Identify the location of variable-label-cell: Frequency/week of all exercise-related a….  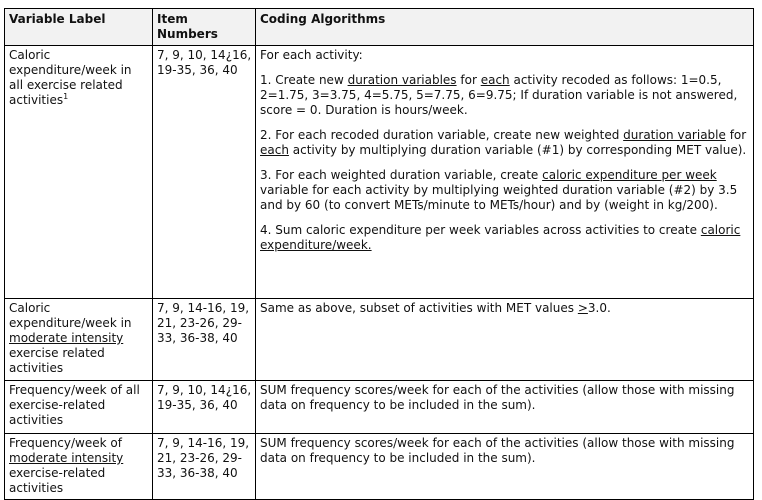
(78, 407).